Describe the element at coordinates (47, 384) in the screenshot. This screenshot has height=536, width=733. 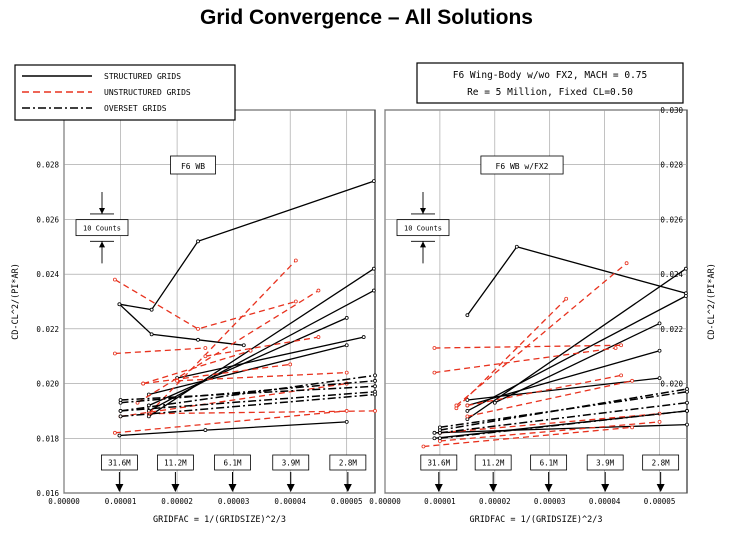
I see `y-tick-label: 0.020` at that location.